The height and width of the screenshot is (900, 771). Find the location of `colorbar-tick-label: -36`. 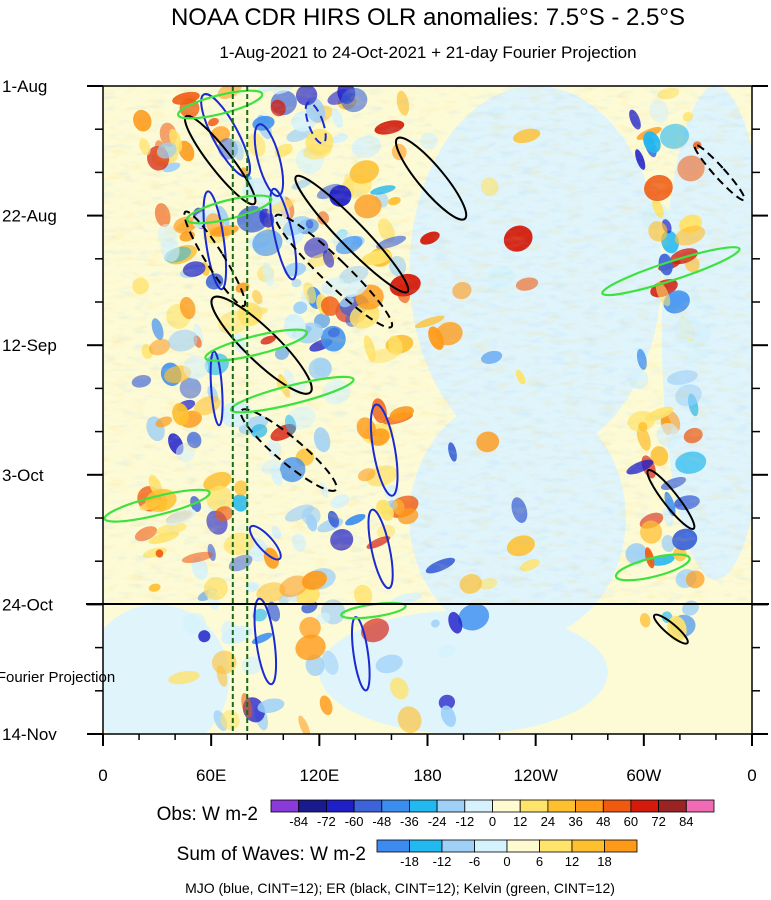

colorbar-tick-label: -36 is located at coordinates (409, 821).